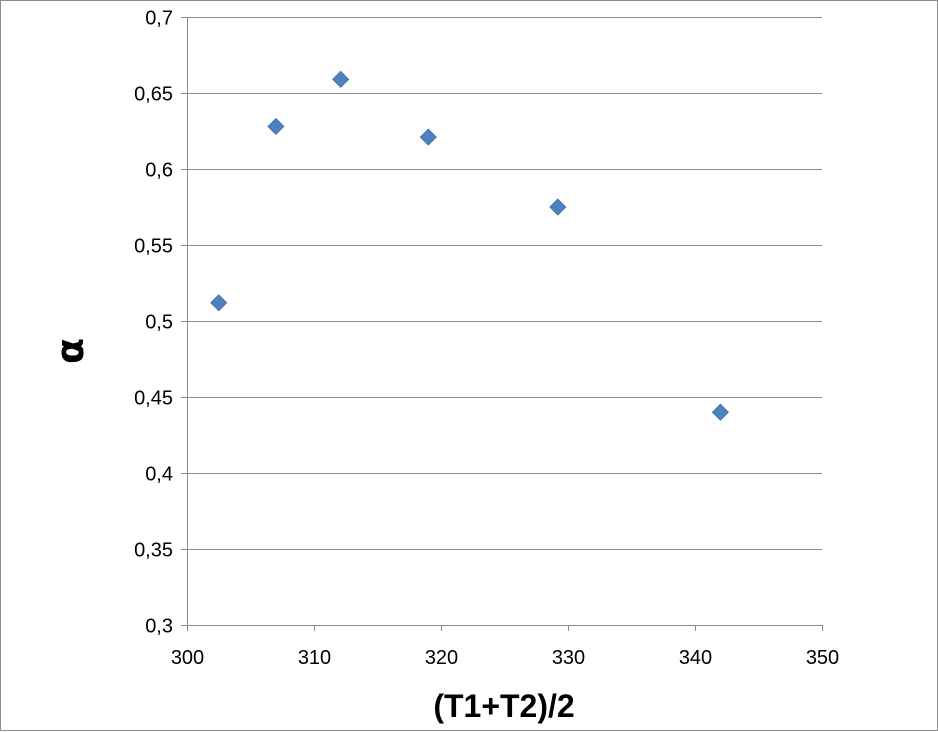 The height and width of the screenshot is (732, 938). What do you see at coordinates (568, 658) in the screenshot?
I see `x-tick-label: 330` at bounding box center [568, 658].